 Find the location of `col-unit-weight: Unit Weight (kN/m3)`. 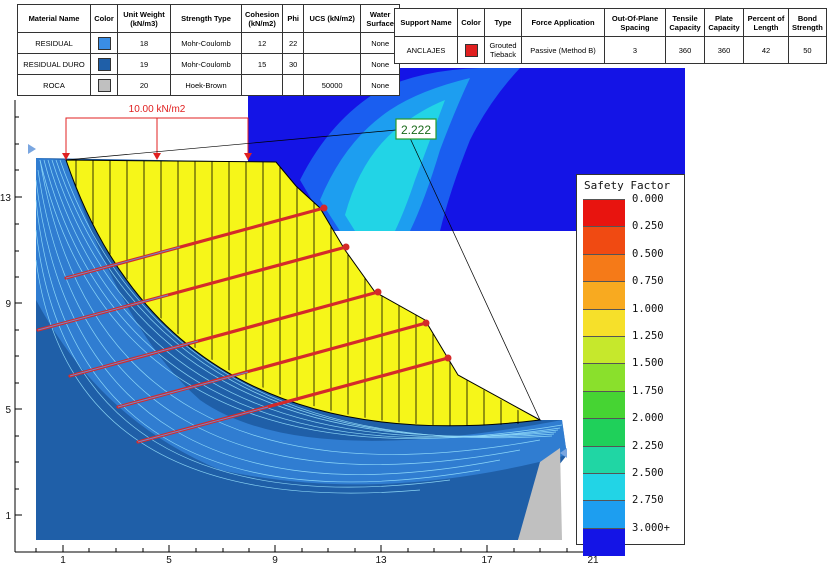

col-unit-weight: Unit Weight (kN/m3) is located at coordinates (144, 18).